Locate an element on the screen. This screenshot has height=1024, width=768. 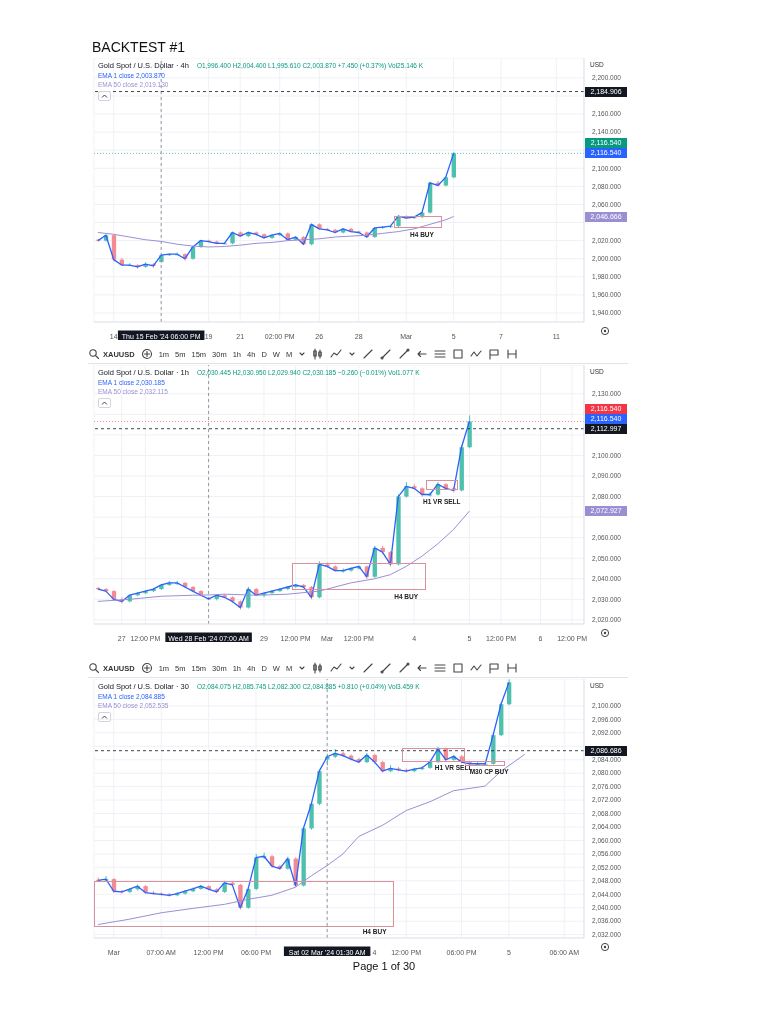
text: Page 1 of 30 is located at coordinates (384, 966).